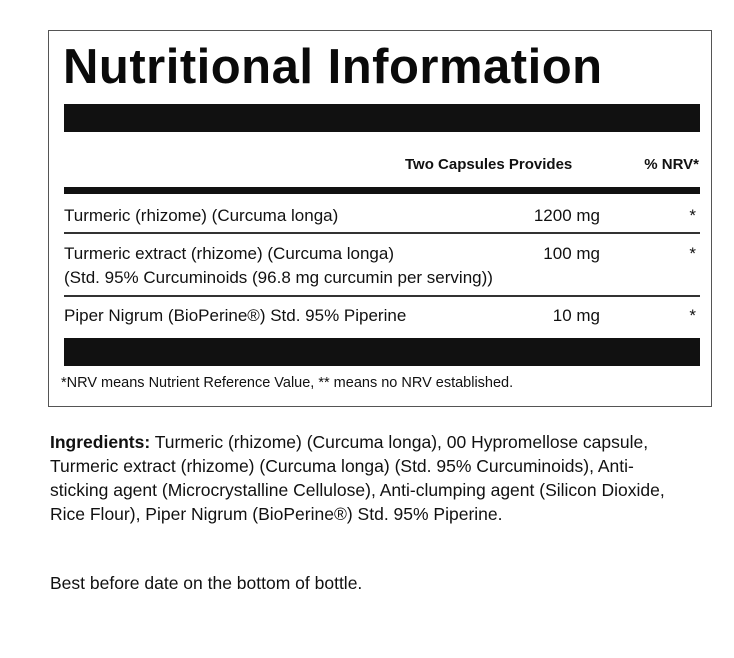  Describe the element at coordinates (571, 253) in the screenshot. I see `row-amount: 100 mg` at that location.